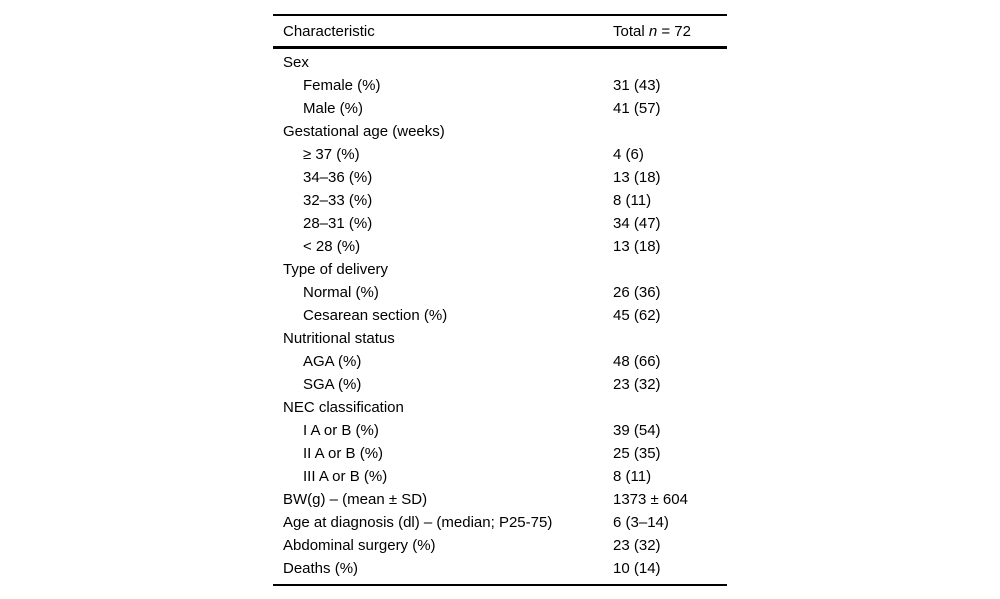  What do you see at coordinates (637, 292) in the screenshot?
I see `row-value: 26 (36)` at bounding box center [637, 292].